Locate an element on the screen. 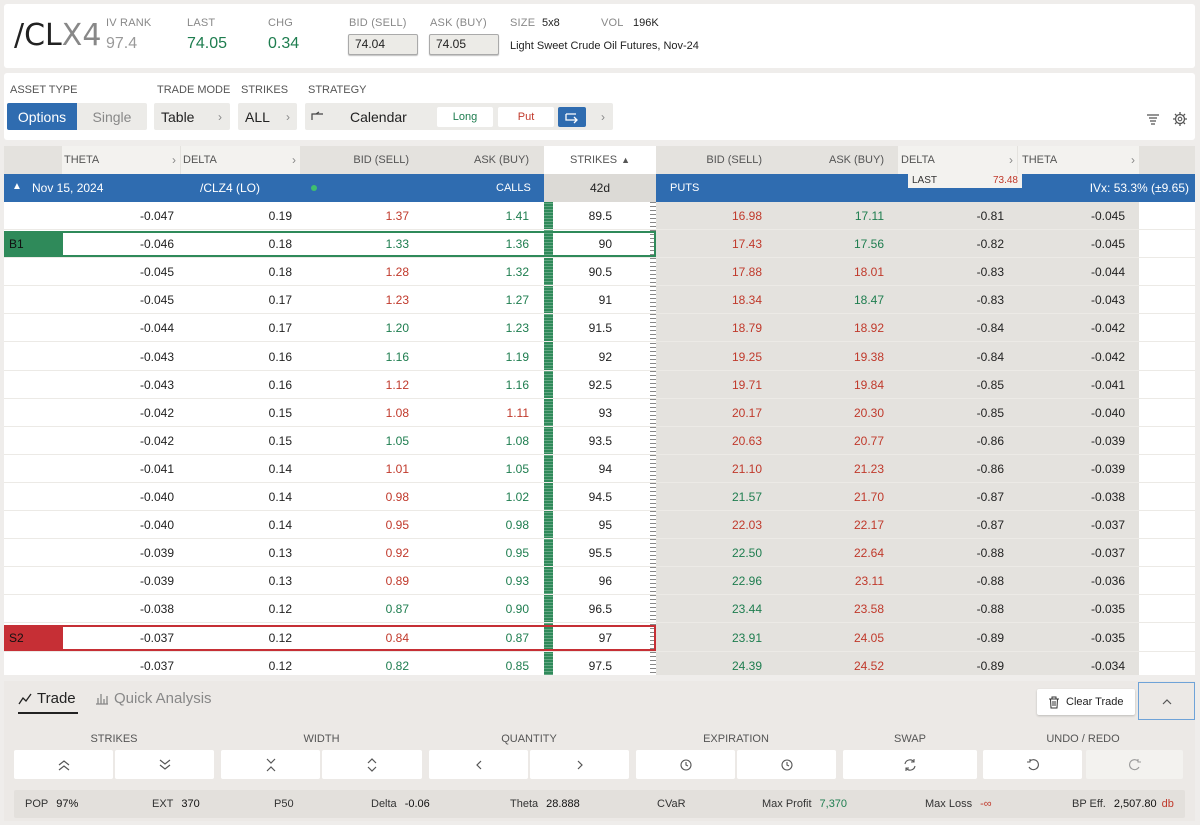 This screenshot has height=825, width=1200. put-ask: 18.01 is located at coordinates (868, 272).